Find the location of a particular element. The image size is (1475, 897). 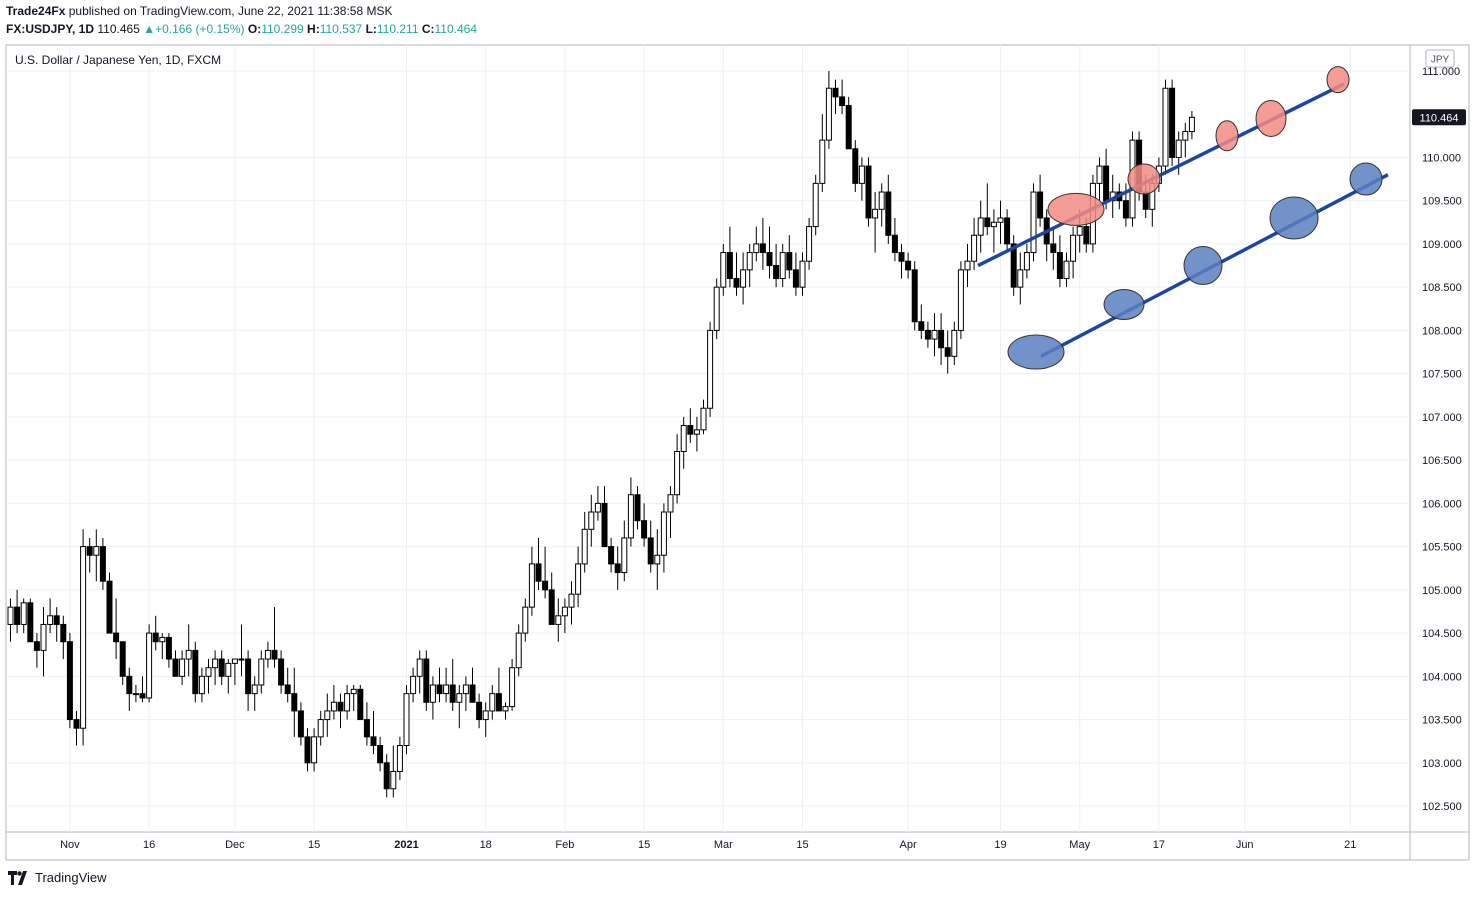

author-name: Trade24Fx is located at coordinates (36, 11).